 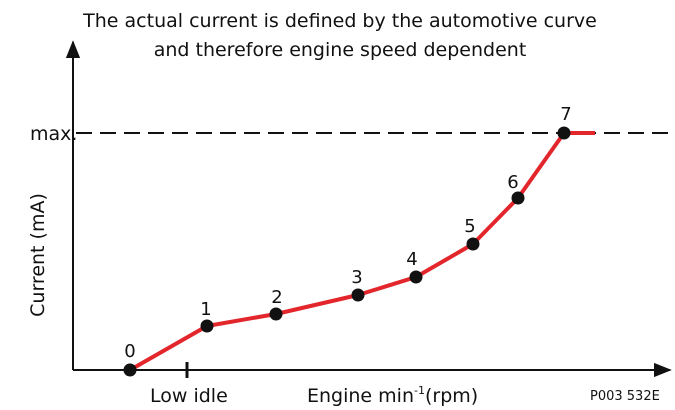 What do you see at coordinates (419, 390) in the screenshot?
I see `x-axis-label-sup: -1` at bounding box center [419, 390].